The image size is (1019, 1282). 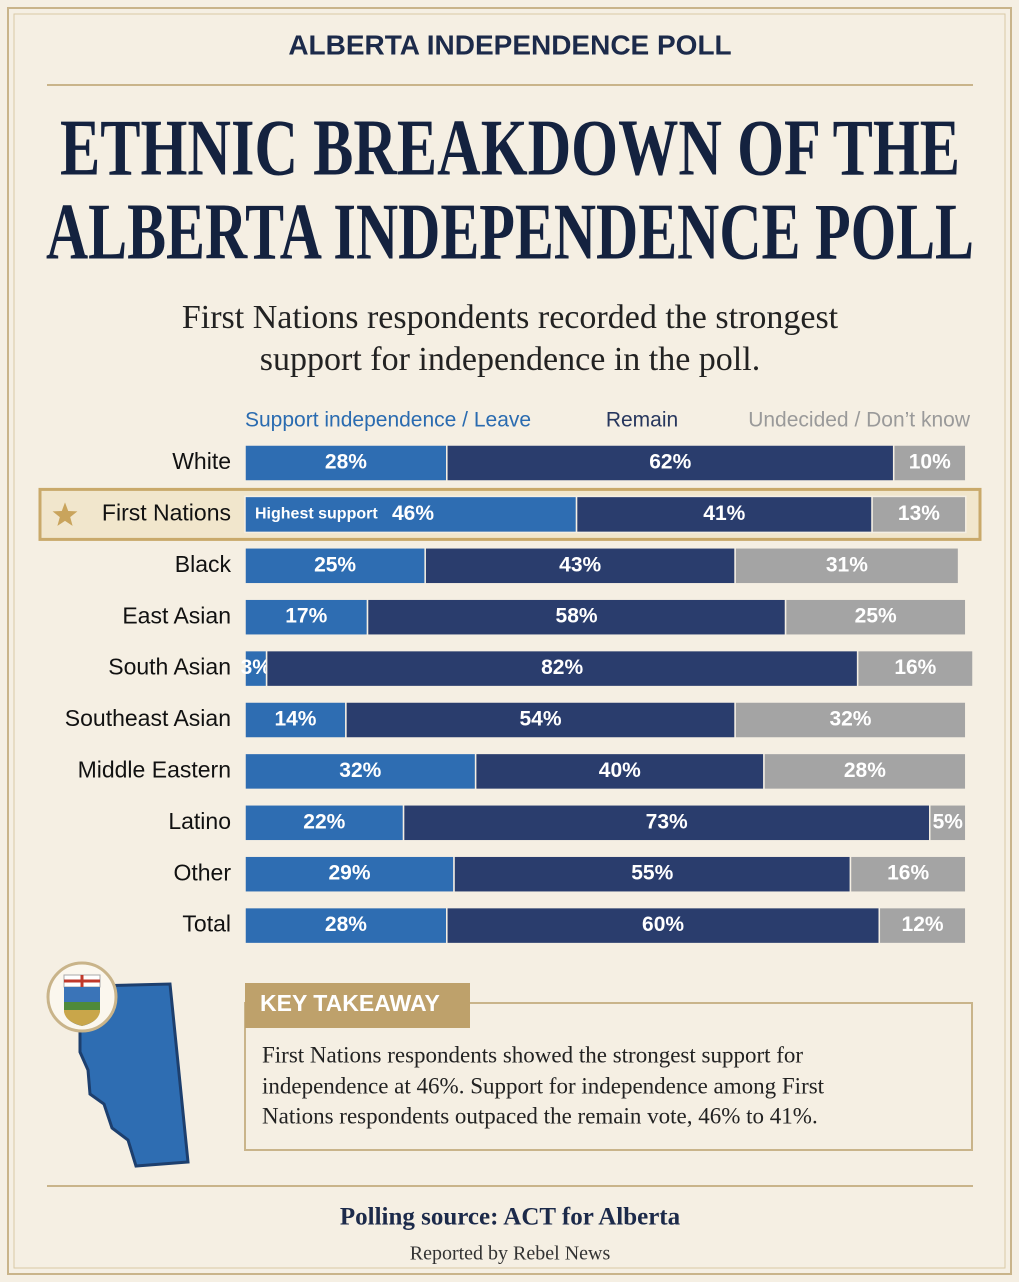 I want to click on value-label: 10%, so click(x=930, y=462).